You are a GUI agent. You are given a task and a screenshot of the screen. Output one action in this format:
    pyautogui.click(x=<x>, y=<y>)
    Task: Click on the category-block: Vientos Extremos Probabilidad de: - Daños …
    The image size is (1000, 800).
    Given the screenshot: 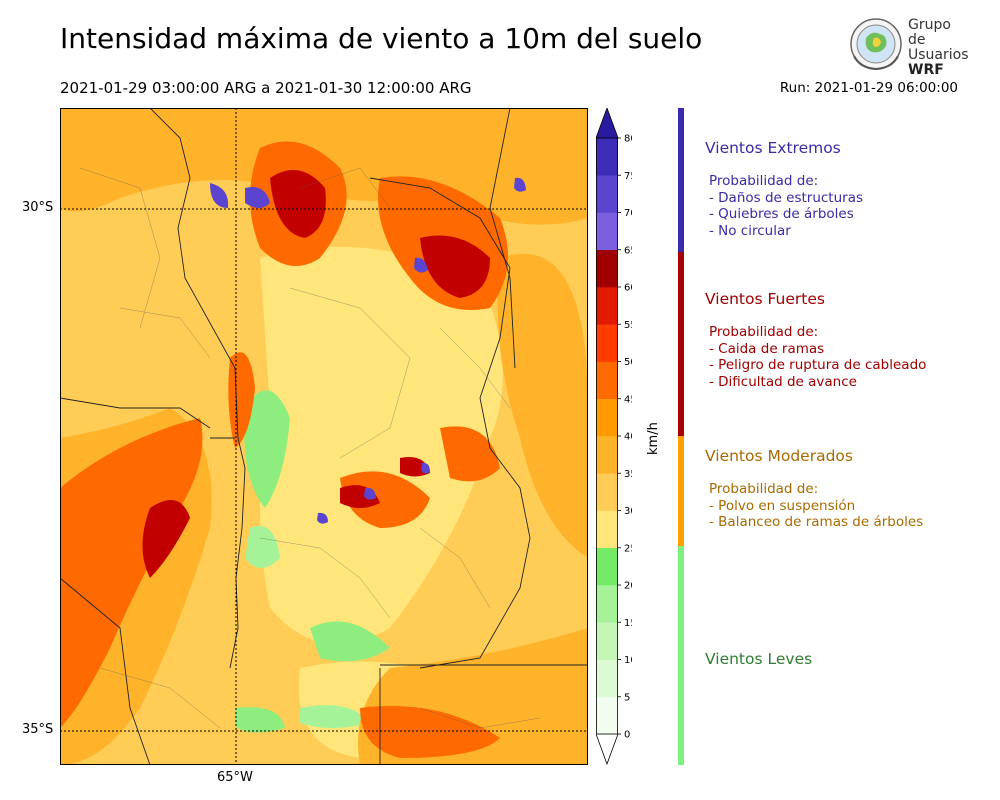 What is the action you would take?
    pyautogui.click(x=850, y=189)
    